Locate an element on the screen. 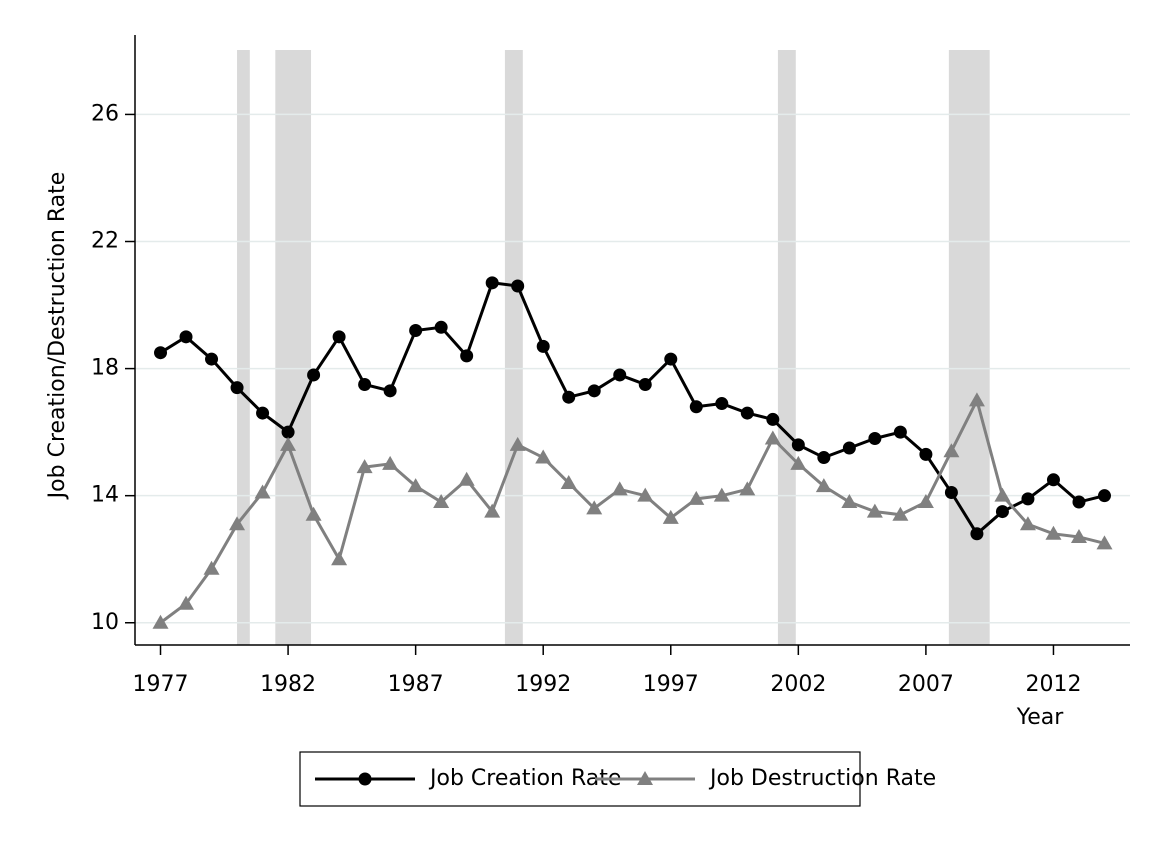  x-tick-label: 1987 is located at coordinates (416, 684).